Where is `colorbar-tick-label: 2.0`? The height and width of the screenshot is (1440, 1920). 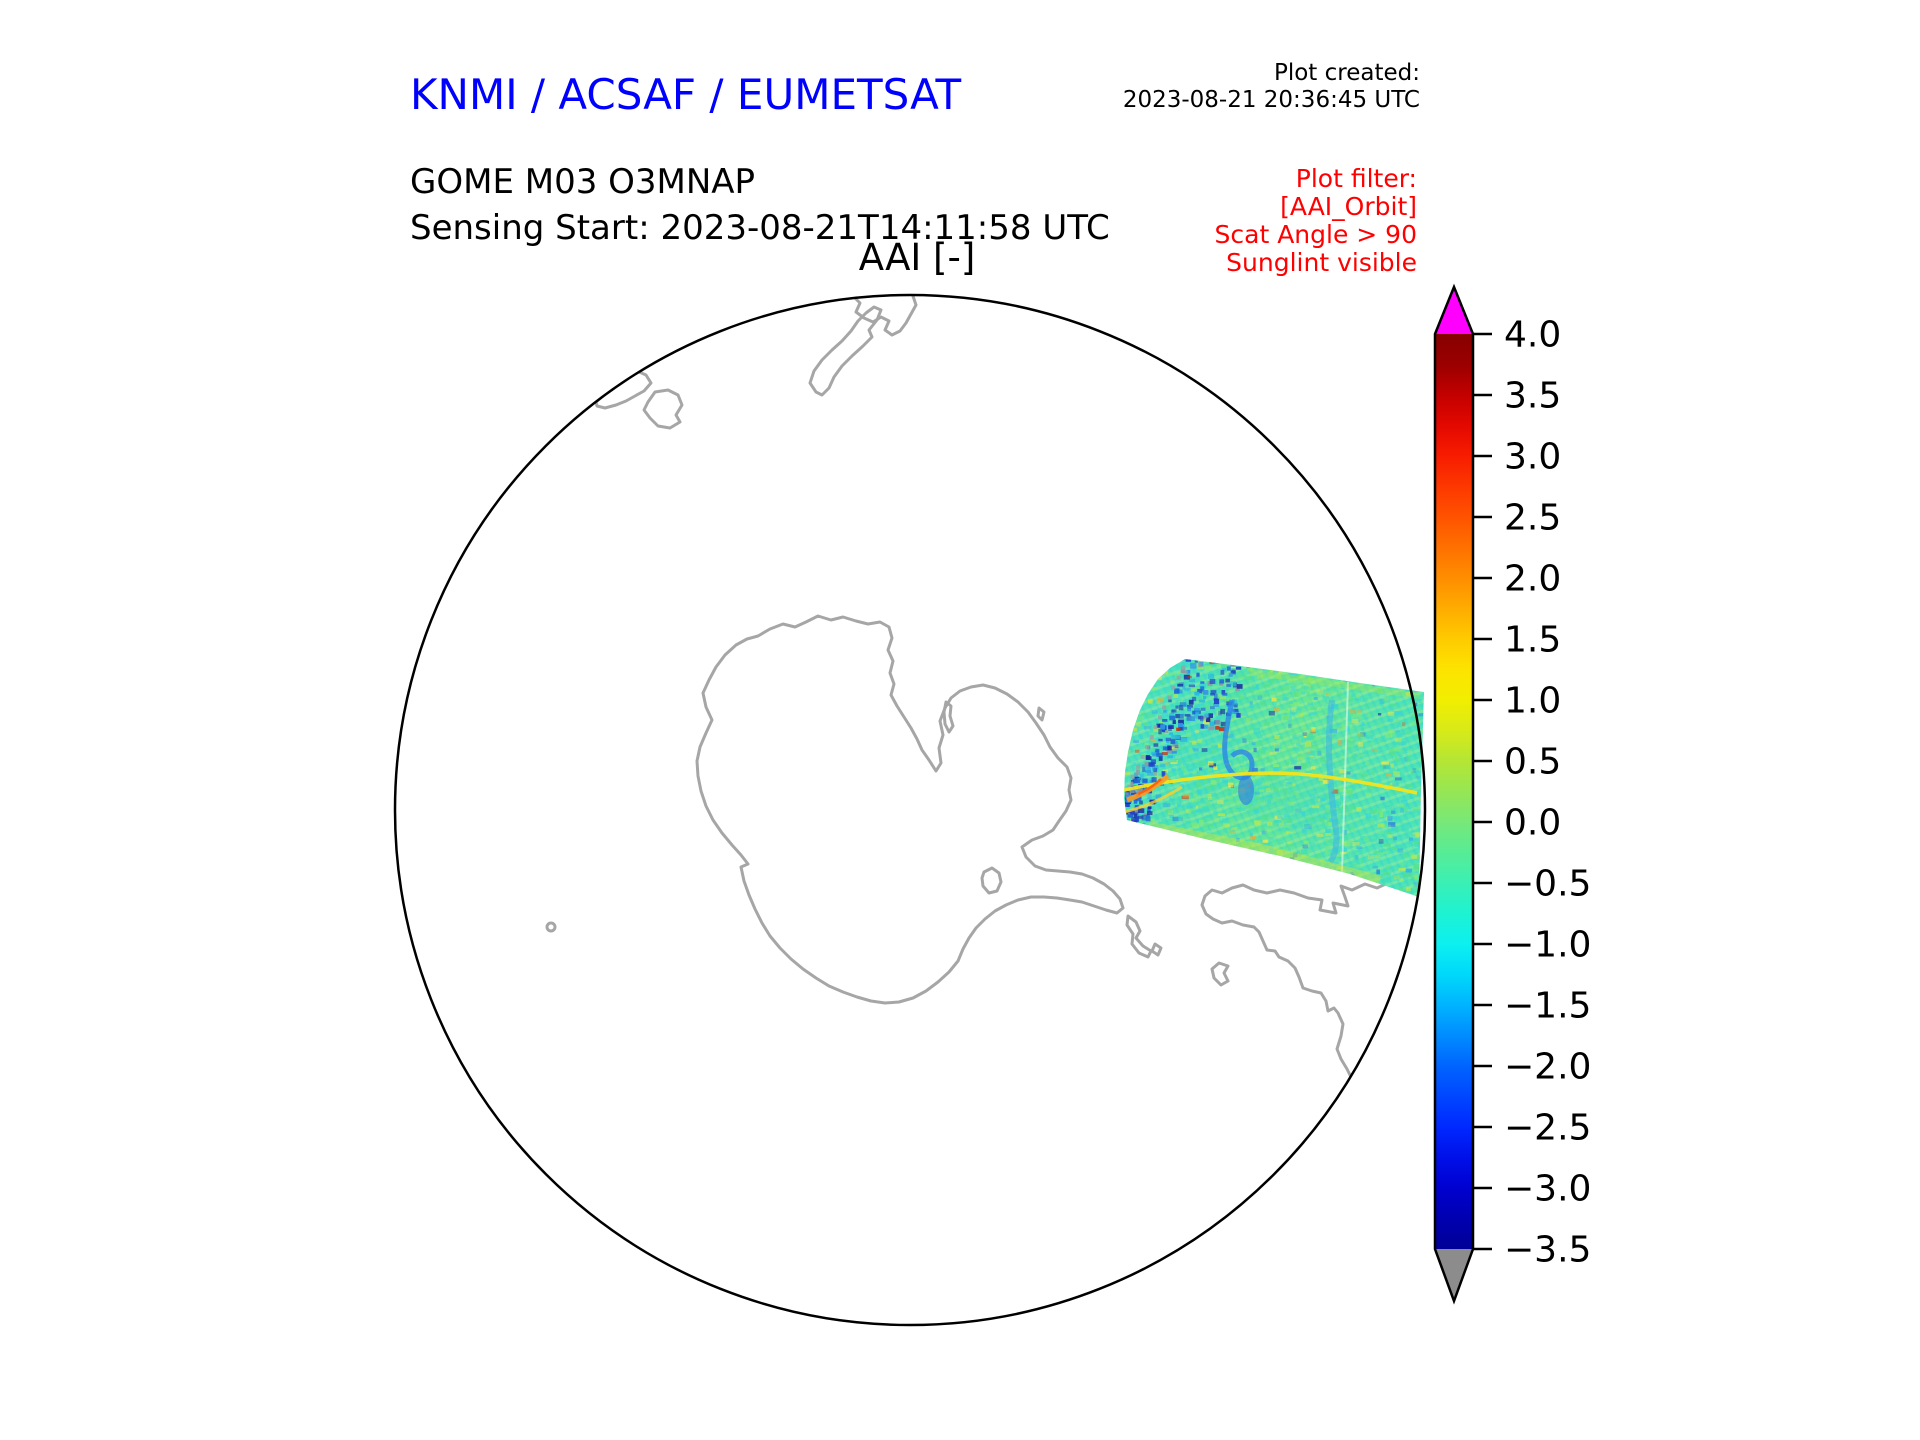
colorbar-tick-label: 2.0 is located at coordinates (1532, 579).